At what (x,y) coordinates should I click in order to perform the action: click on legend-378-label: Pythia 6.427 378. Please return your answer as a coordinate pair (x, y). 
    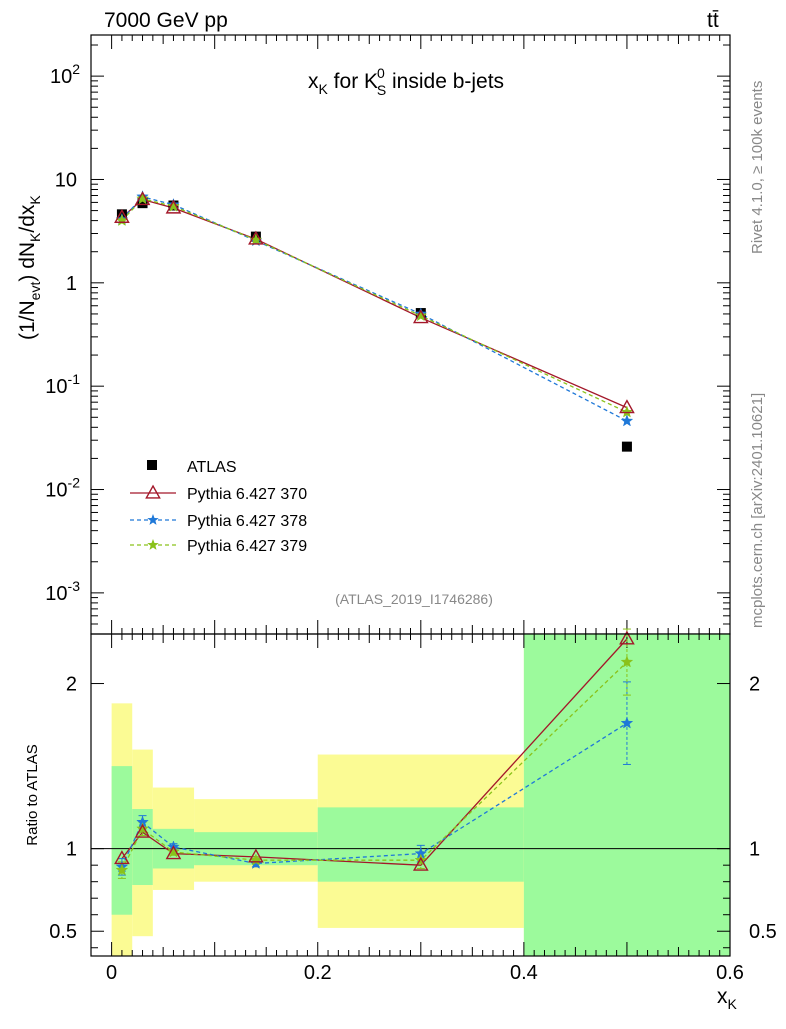
    Looking at the image, I should click on (247, 521).